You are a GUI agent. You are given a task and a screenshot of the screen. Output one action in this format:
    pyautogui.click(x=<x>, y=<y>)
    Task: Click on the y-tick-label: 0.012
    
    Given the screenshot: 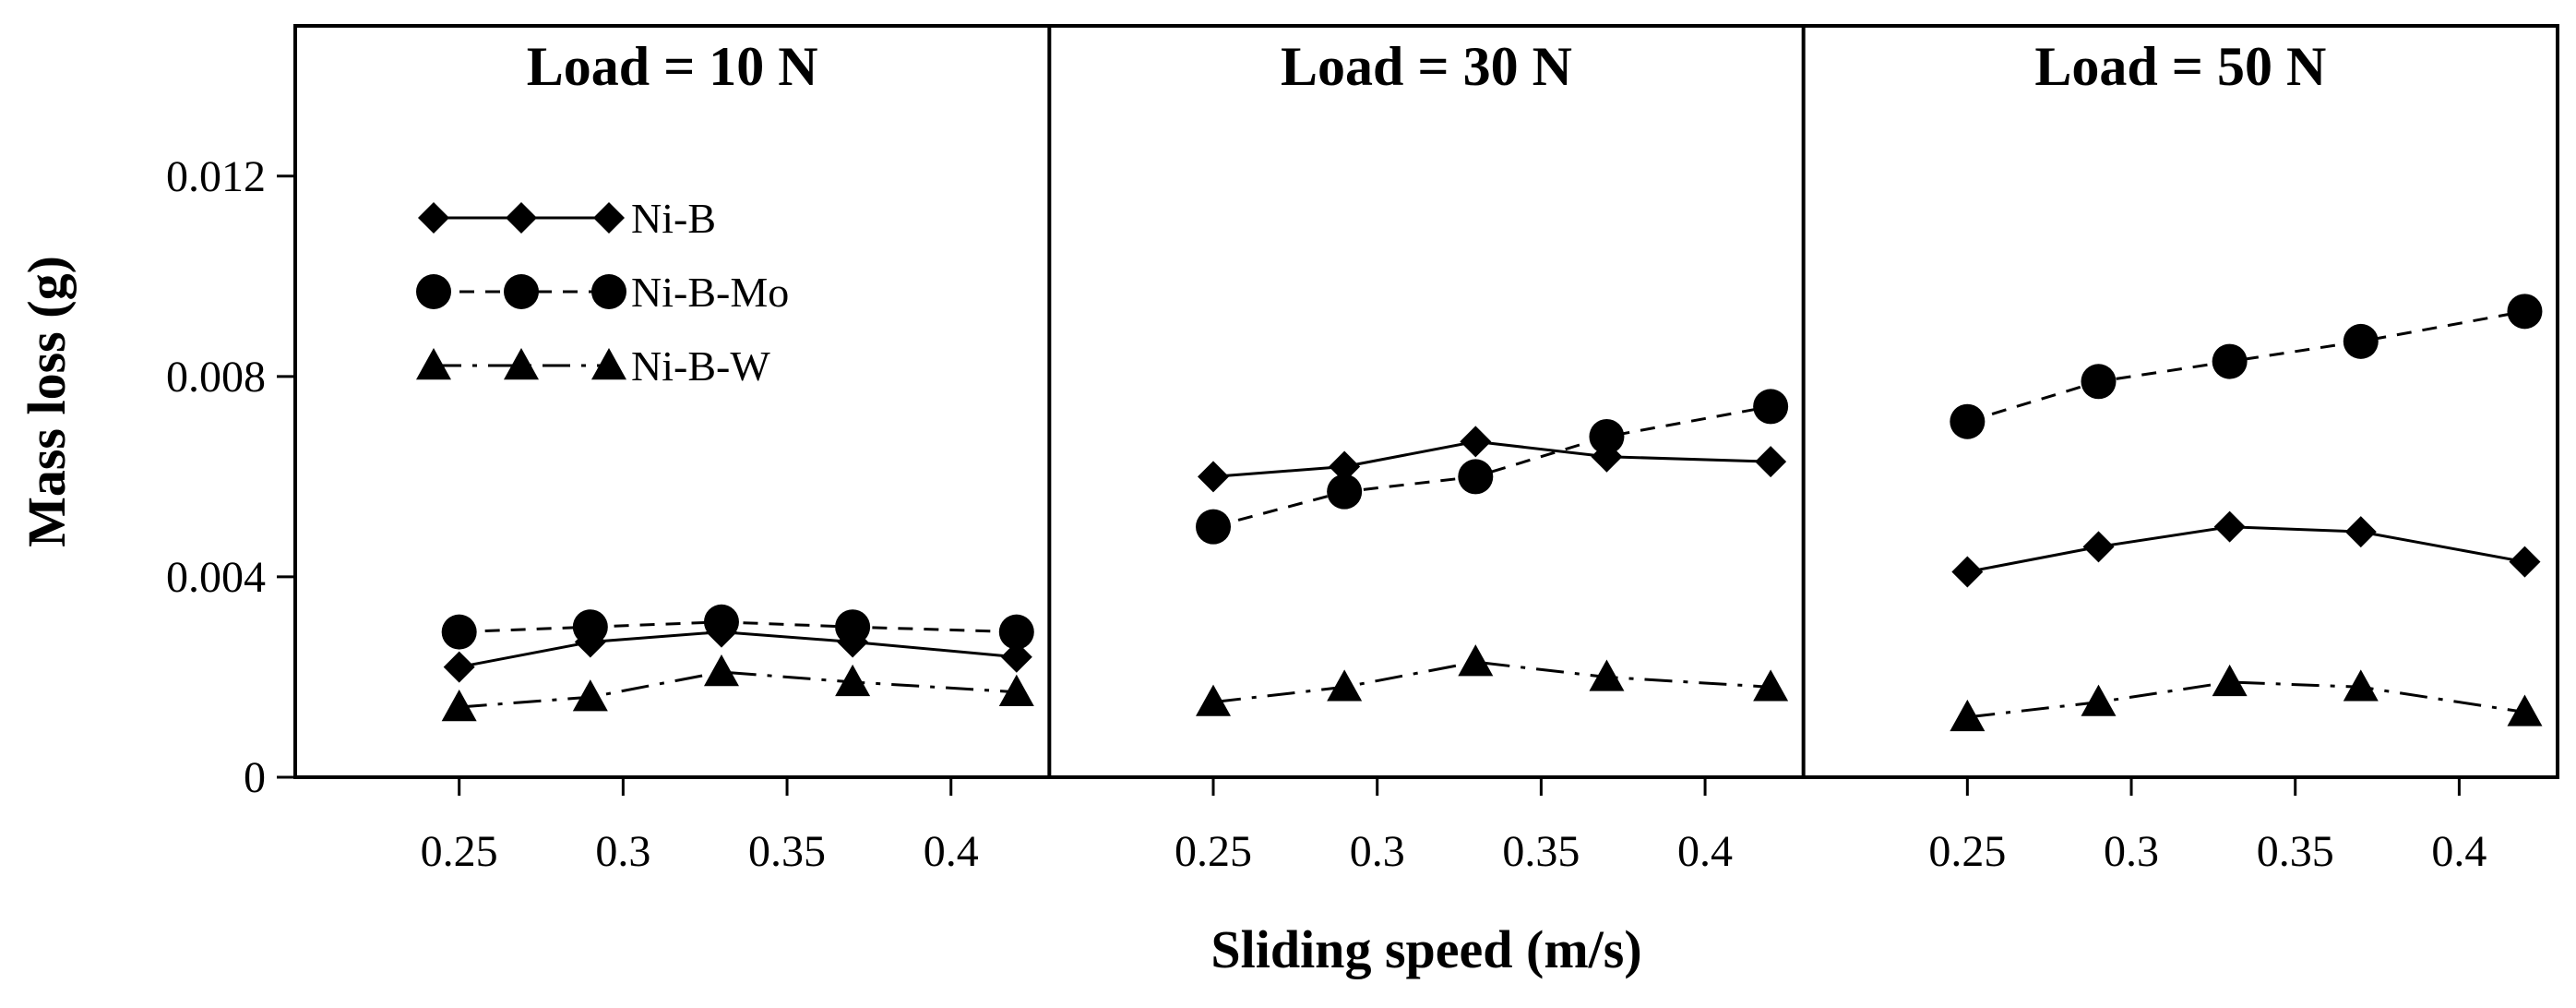 What is the action you would take?
    pyautogui.click(x=216, y=176)
    